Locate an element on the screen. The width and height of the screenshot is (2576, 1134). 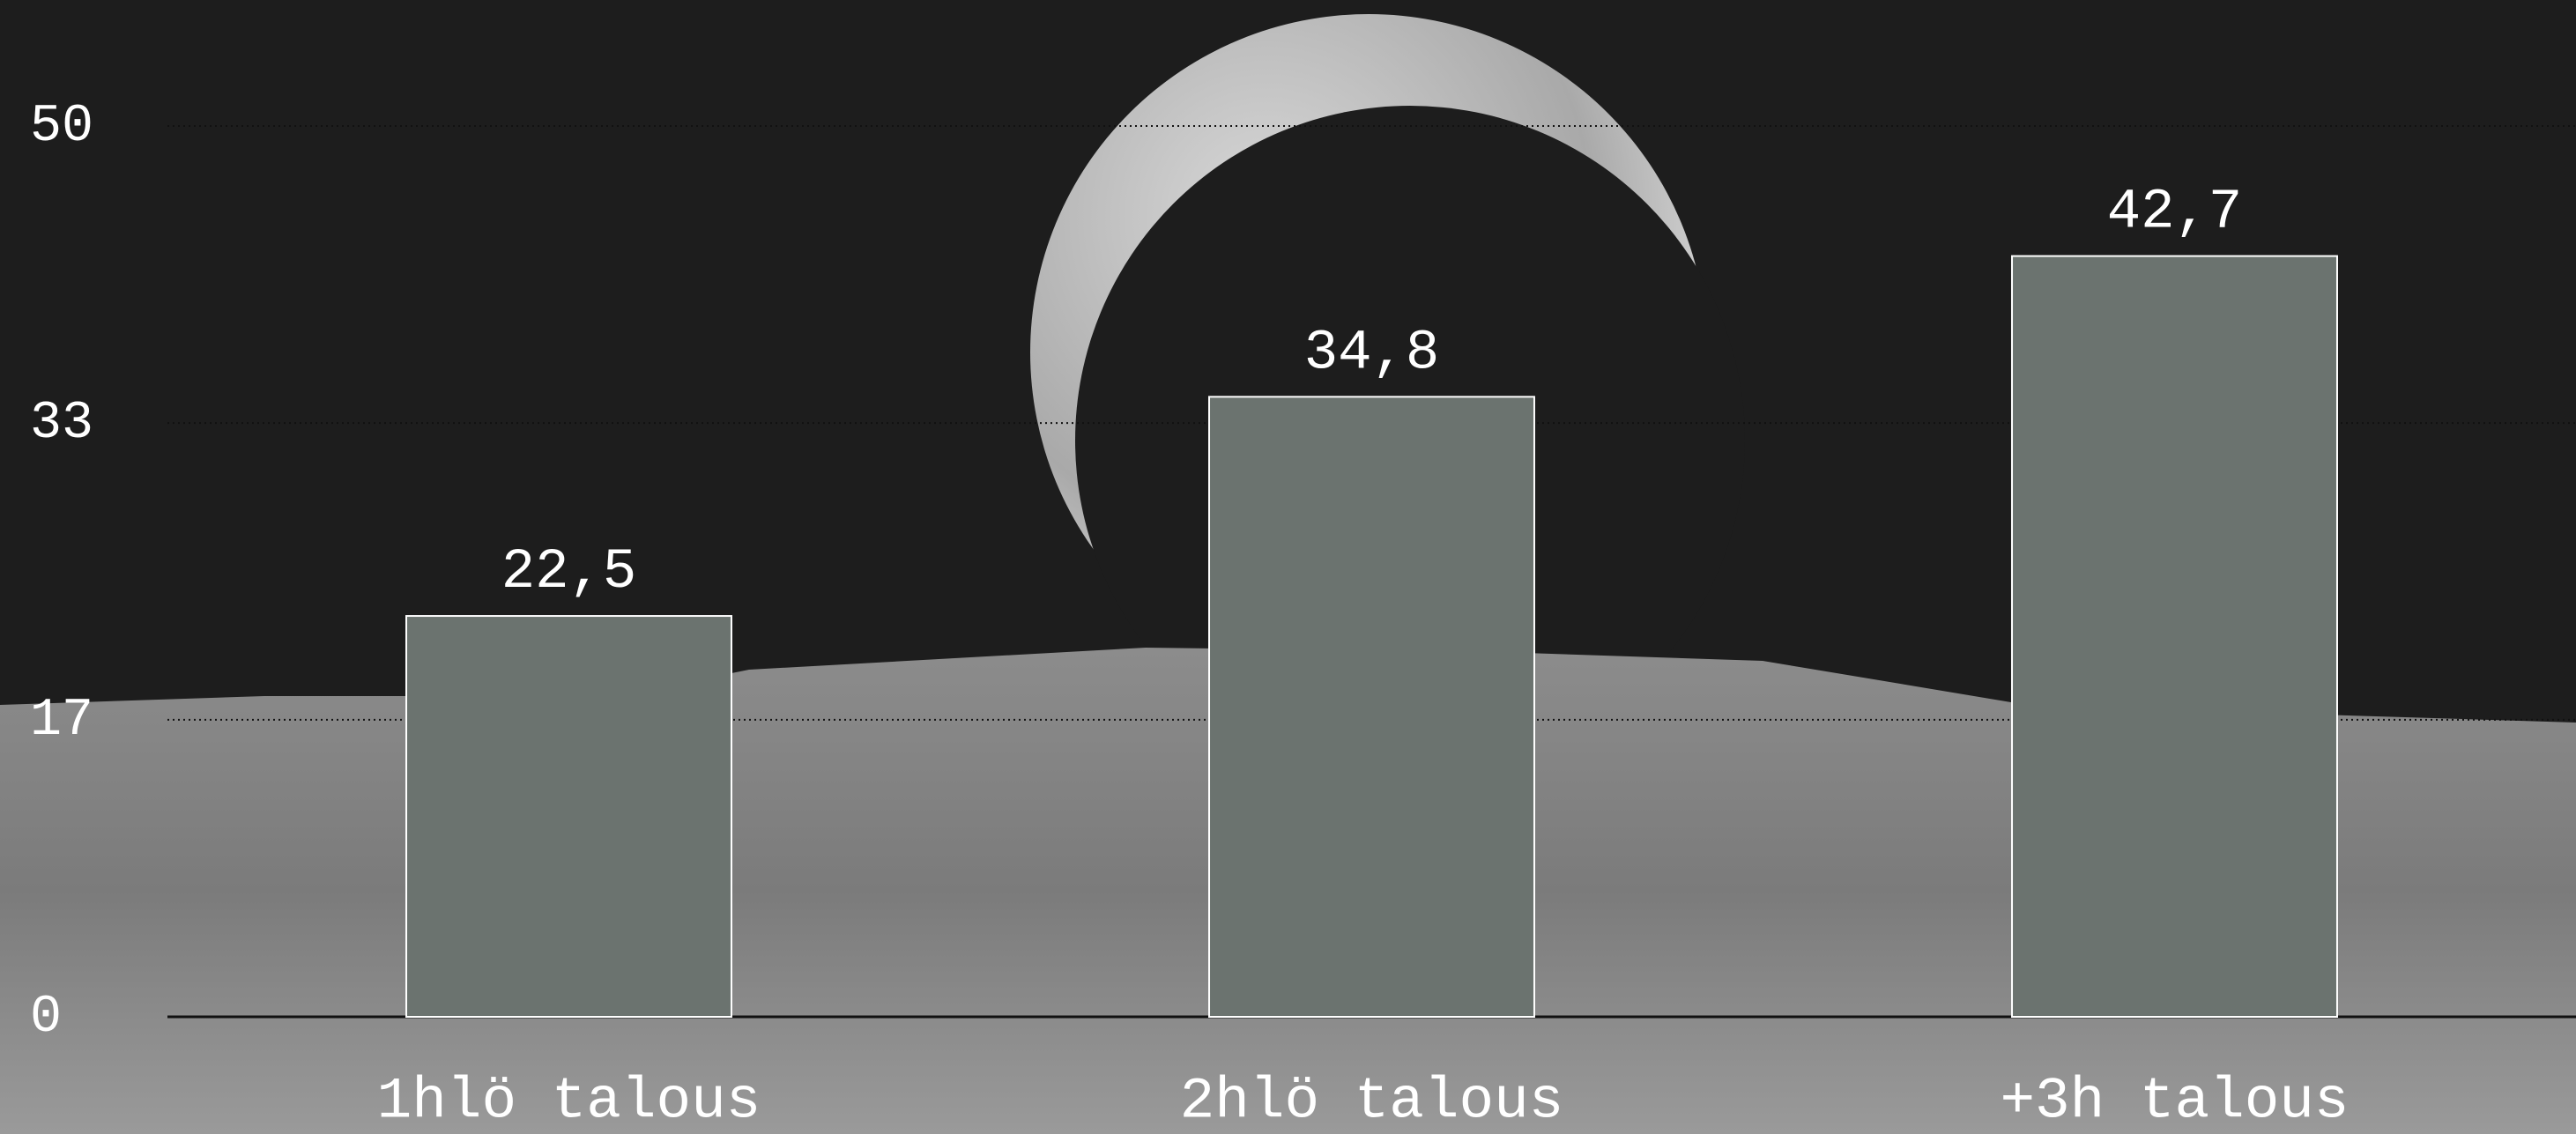
value-label: 22,5 is located at coordinates (569, 572).